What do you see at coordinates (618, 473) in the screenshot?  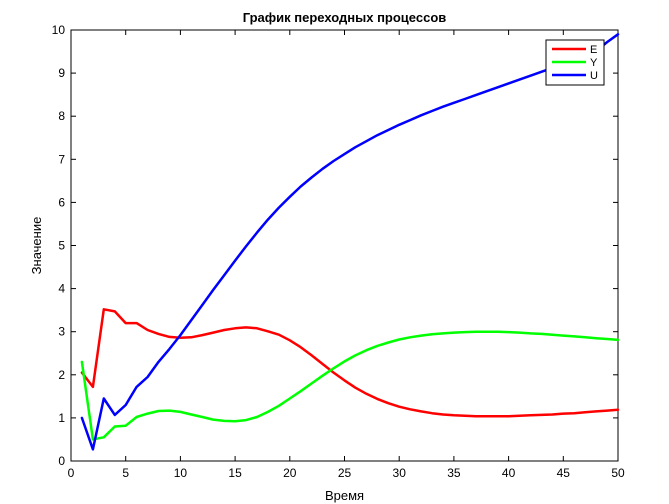 I see `x-tick-label: 50` at bounding box center [618, 473].